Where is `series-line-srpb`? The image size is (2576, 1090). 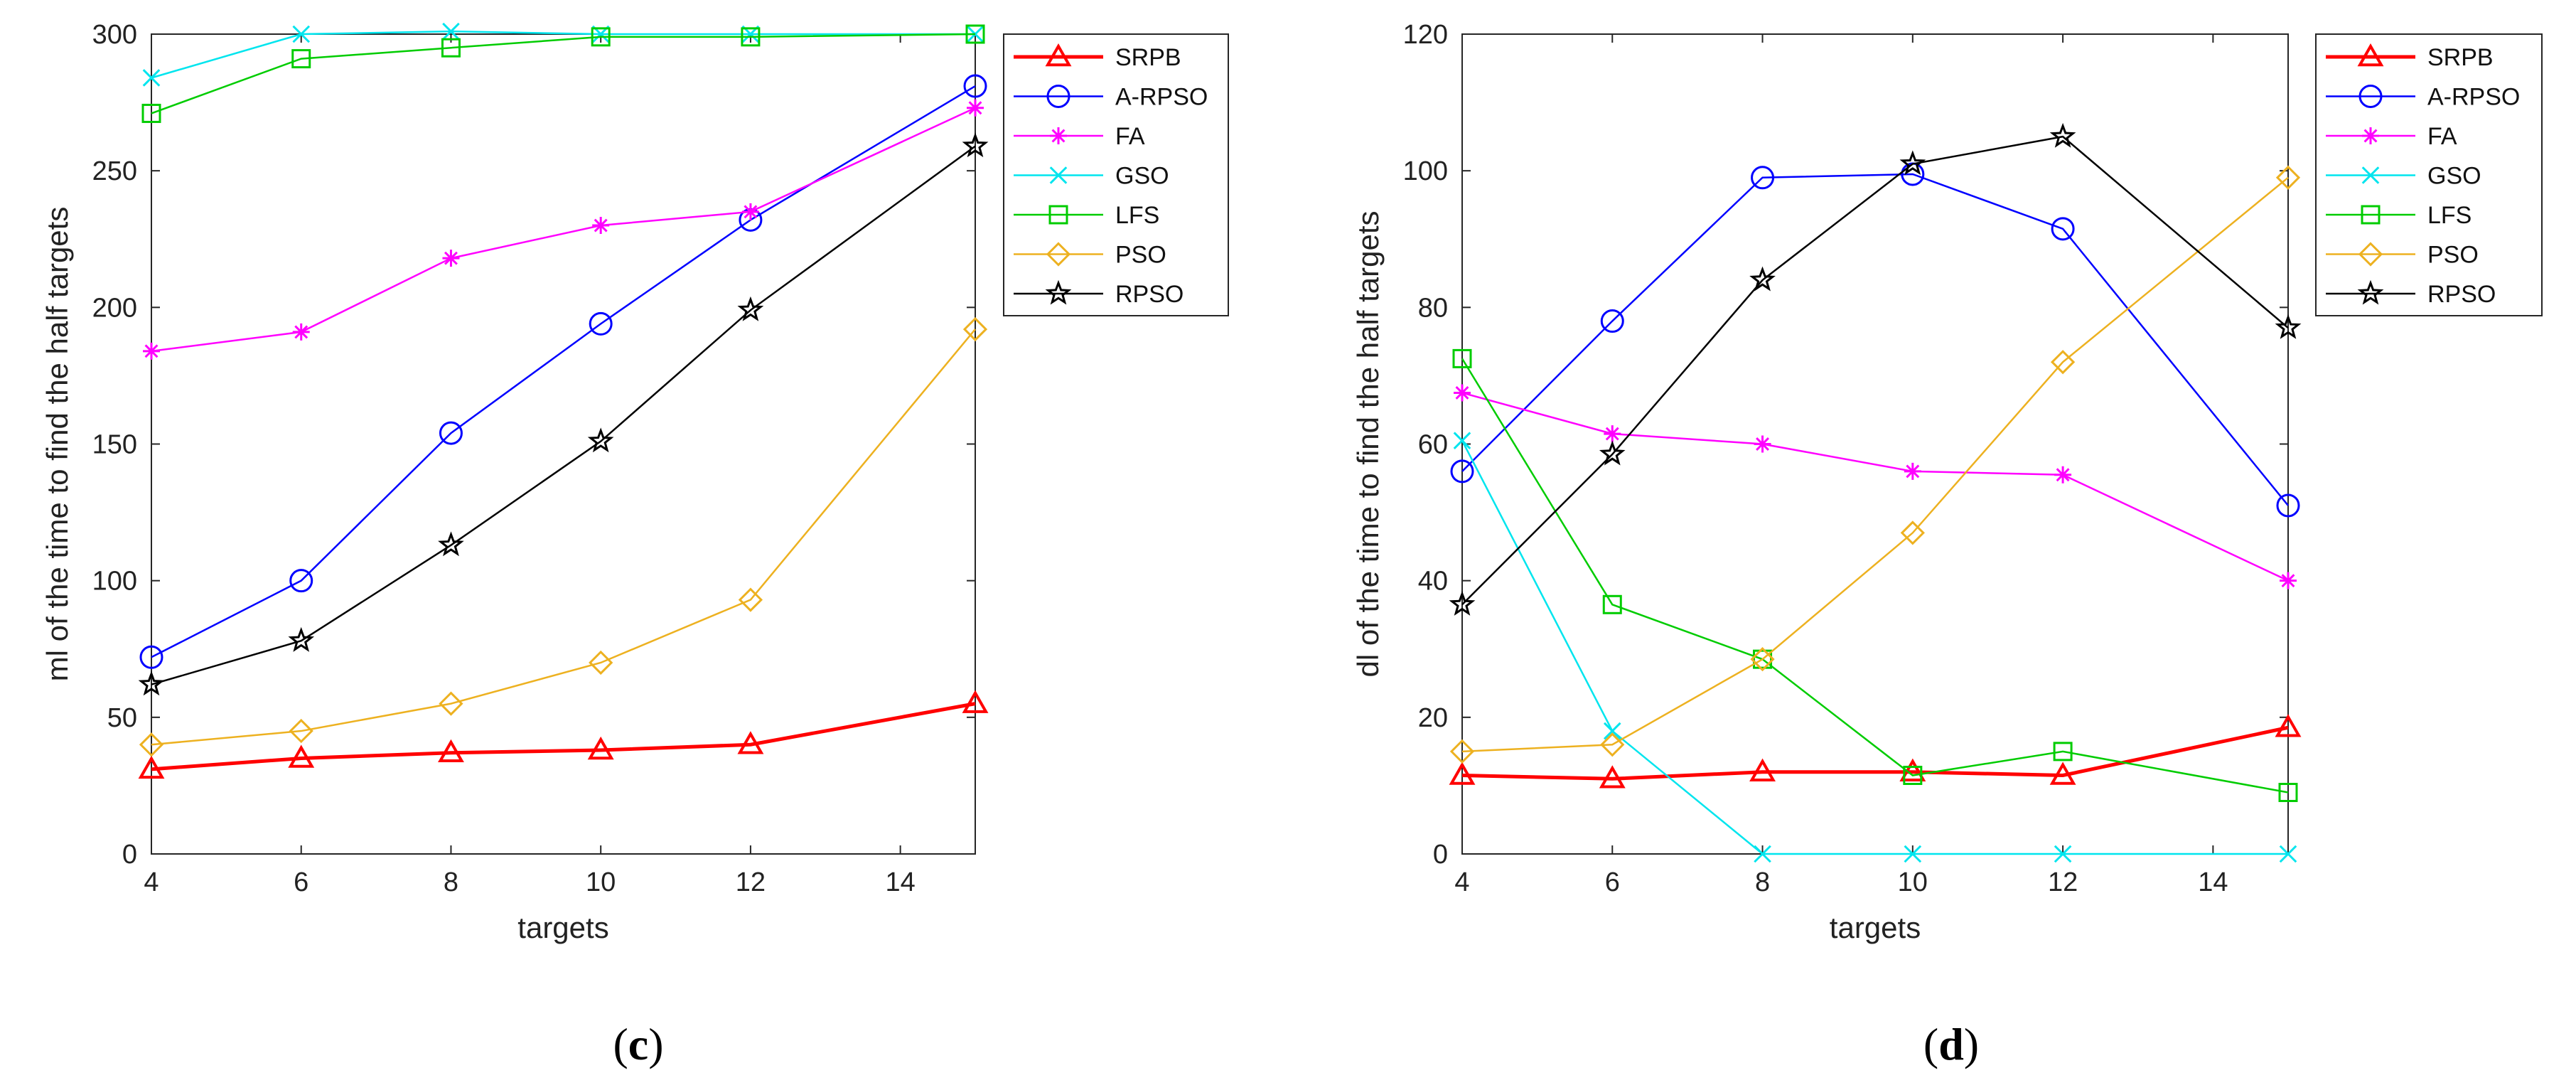
series-line-srpb is located at coordinates (1875, 753).